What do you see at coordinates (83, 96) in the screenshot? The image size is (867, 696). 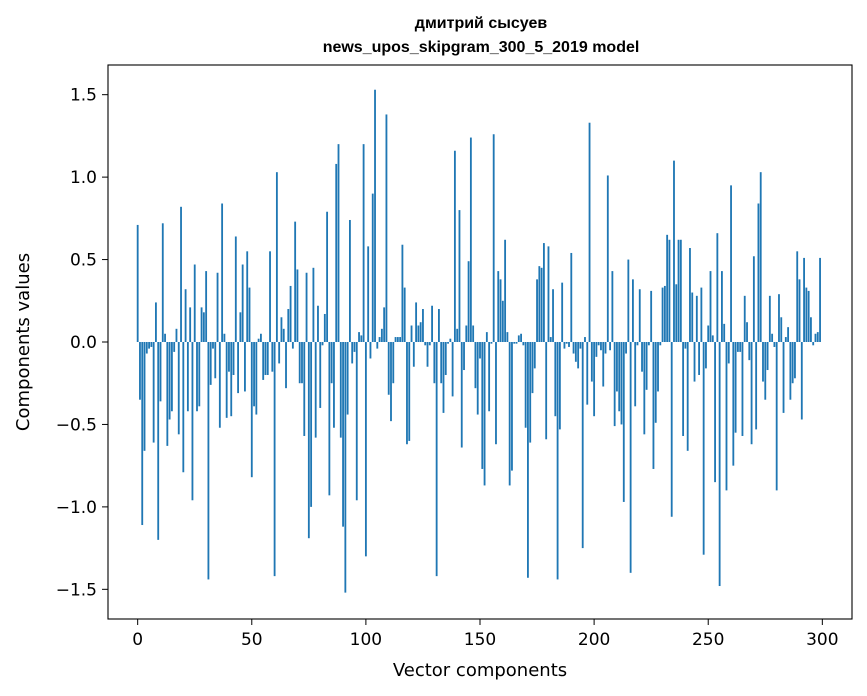 I see `y-tick-label: 1.5` at bounding box center [83, 96].